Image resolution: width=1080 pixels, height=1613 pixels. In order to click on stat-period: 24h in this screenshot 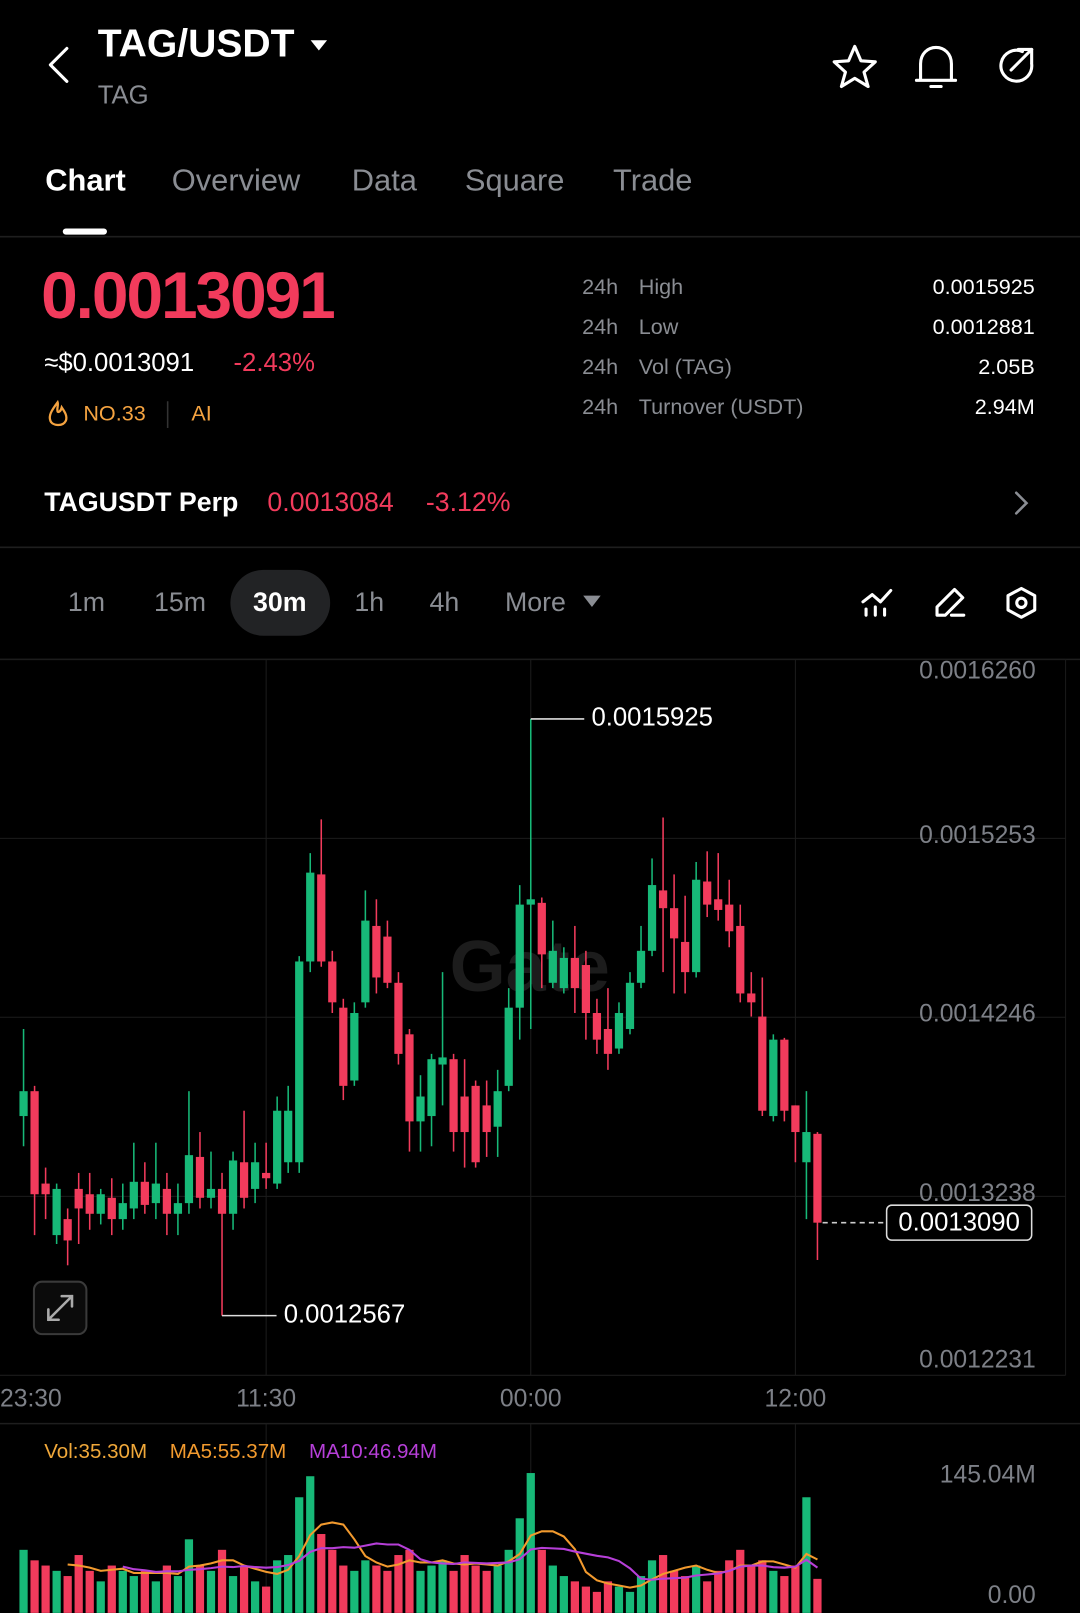, I will do `click(600, 326)`.